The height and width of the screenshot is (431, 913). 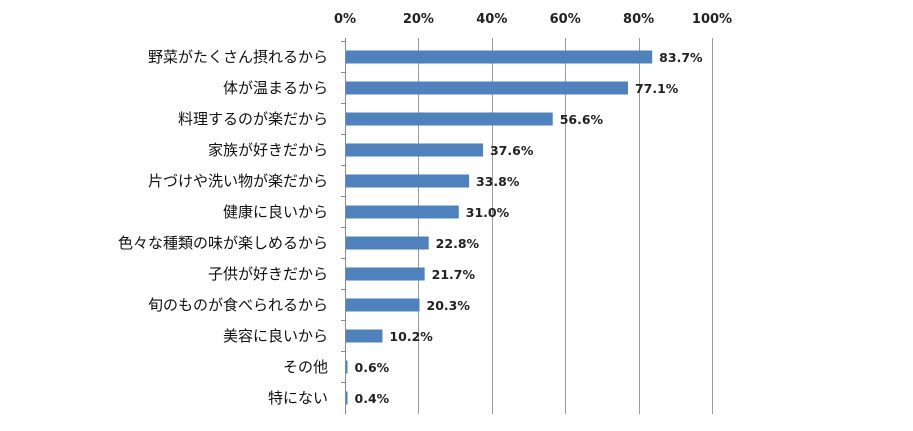 What do you see at coordinates (345, 19) in the screenshot?
I see `x-tick-label: 0%` at bounding box center [345, 19].